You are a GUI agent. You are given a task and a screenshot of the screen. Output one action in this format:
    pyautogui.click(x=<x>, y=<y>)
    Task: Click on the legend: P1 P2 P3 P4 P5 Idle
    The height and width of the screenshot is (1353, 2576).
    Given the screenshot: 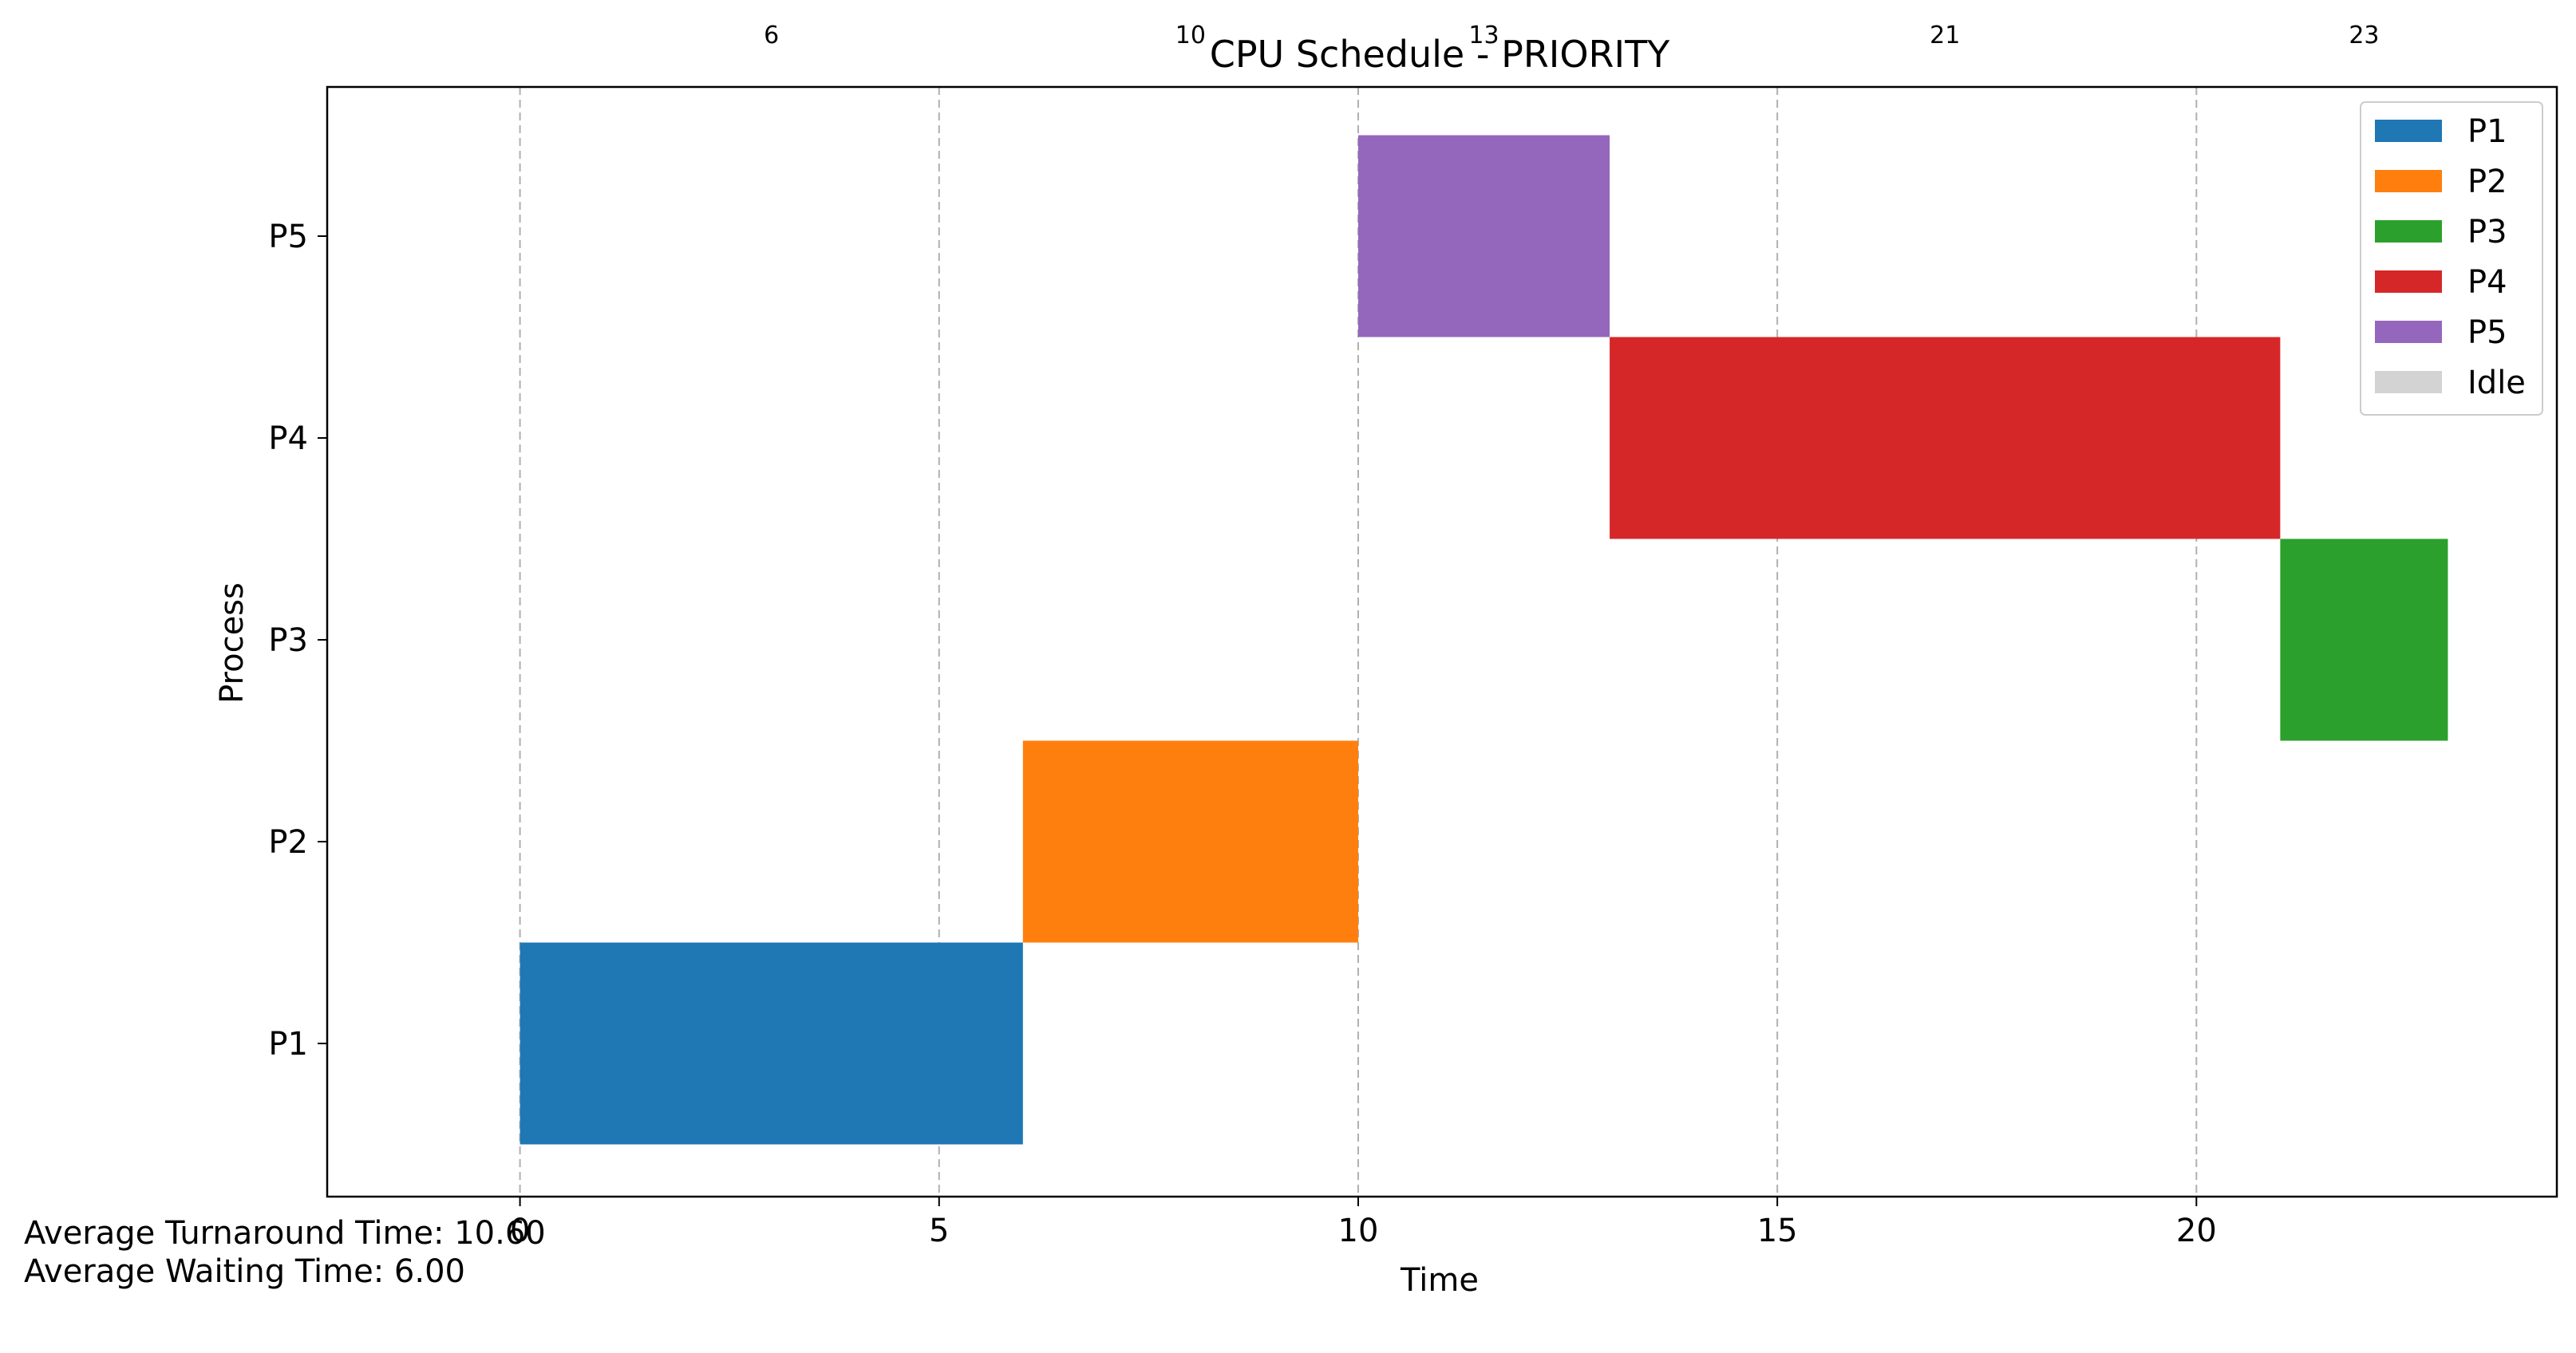 What is the action you would take?
    pyautogui.click(x=2451, y=258)
    